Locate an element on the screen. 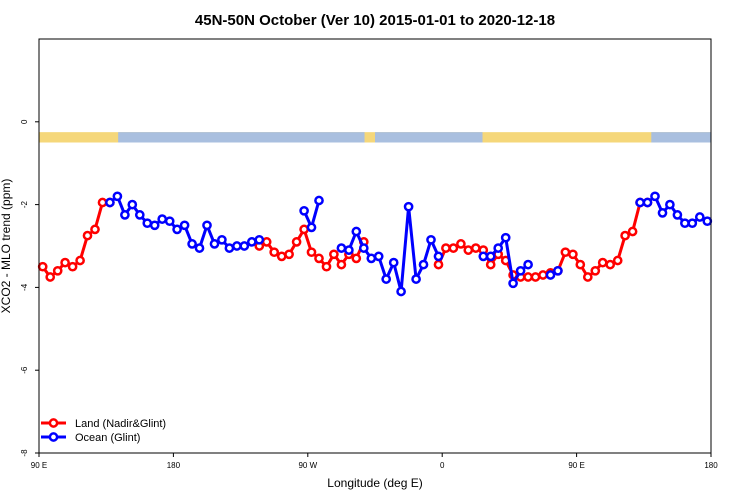 The height and width of the screenshot is (500, 750). land-ocean-strip is located at coordinates (375, 137).